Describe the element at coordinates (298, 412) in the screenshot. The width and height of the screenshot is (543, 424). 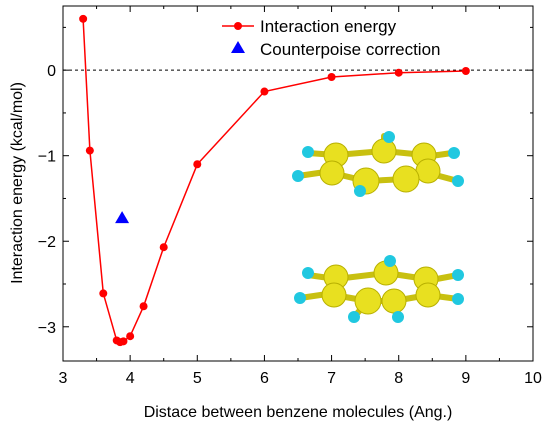
I see `x-axis-title: Distace between benzene molecules (Ang.)` at that location.